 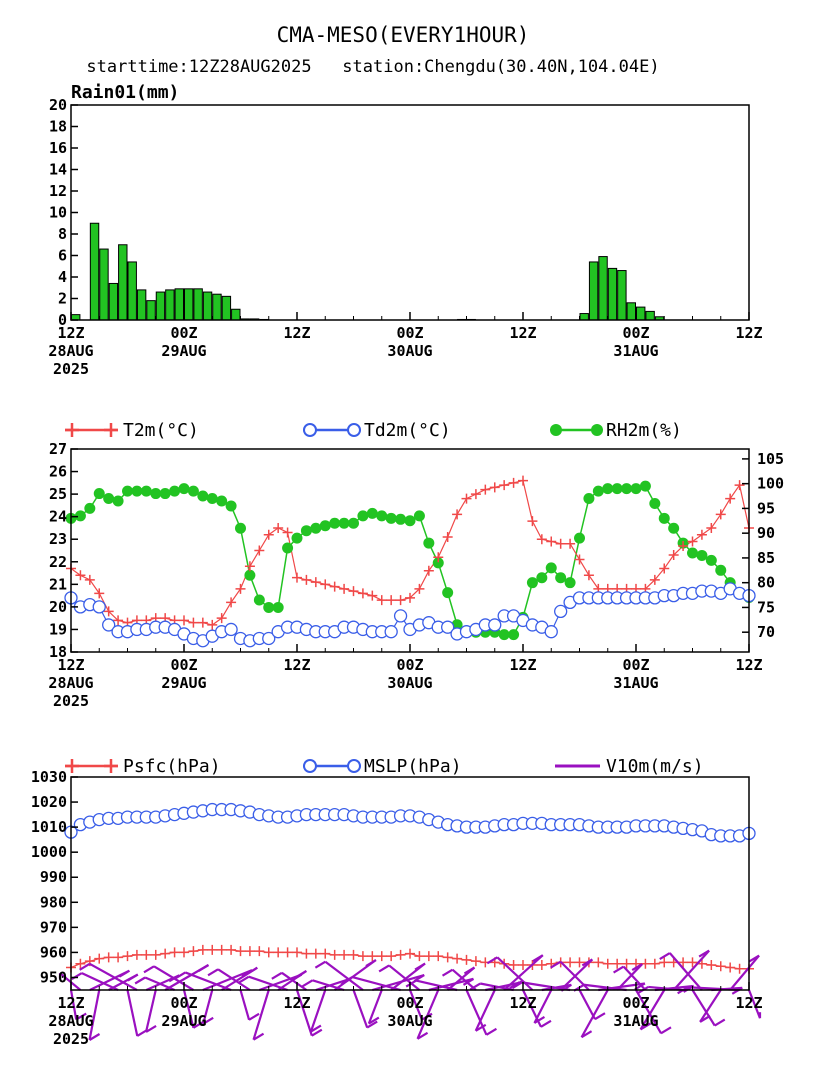 What do you see at coordinates (70, 683) in the screenshot?
I see `temperature-x-date-label: 28AUG` at bounding box center [70, 683].